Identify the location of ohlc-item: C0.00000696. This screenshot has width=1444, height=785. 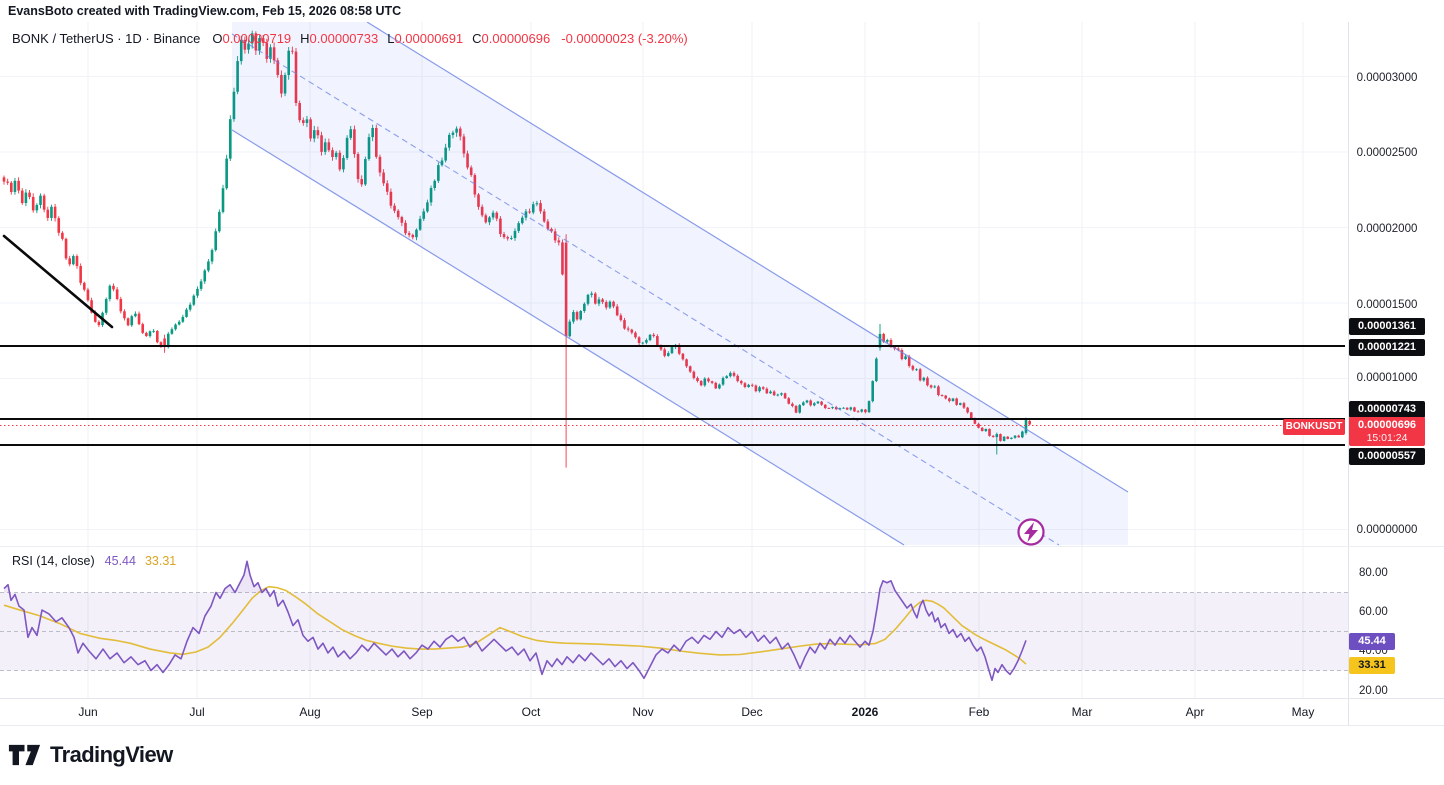
(511, 38).